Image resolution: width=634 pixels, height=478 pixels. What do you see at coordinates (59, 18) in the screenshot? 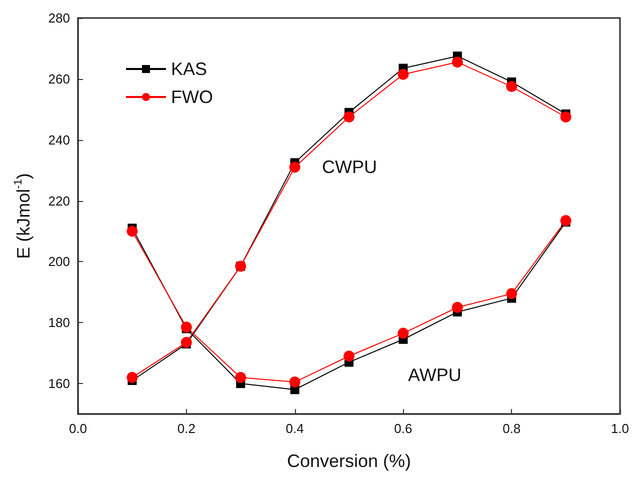
I see `y-tick-label: 280` at bounding box center [59, 18].